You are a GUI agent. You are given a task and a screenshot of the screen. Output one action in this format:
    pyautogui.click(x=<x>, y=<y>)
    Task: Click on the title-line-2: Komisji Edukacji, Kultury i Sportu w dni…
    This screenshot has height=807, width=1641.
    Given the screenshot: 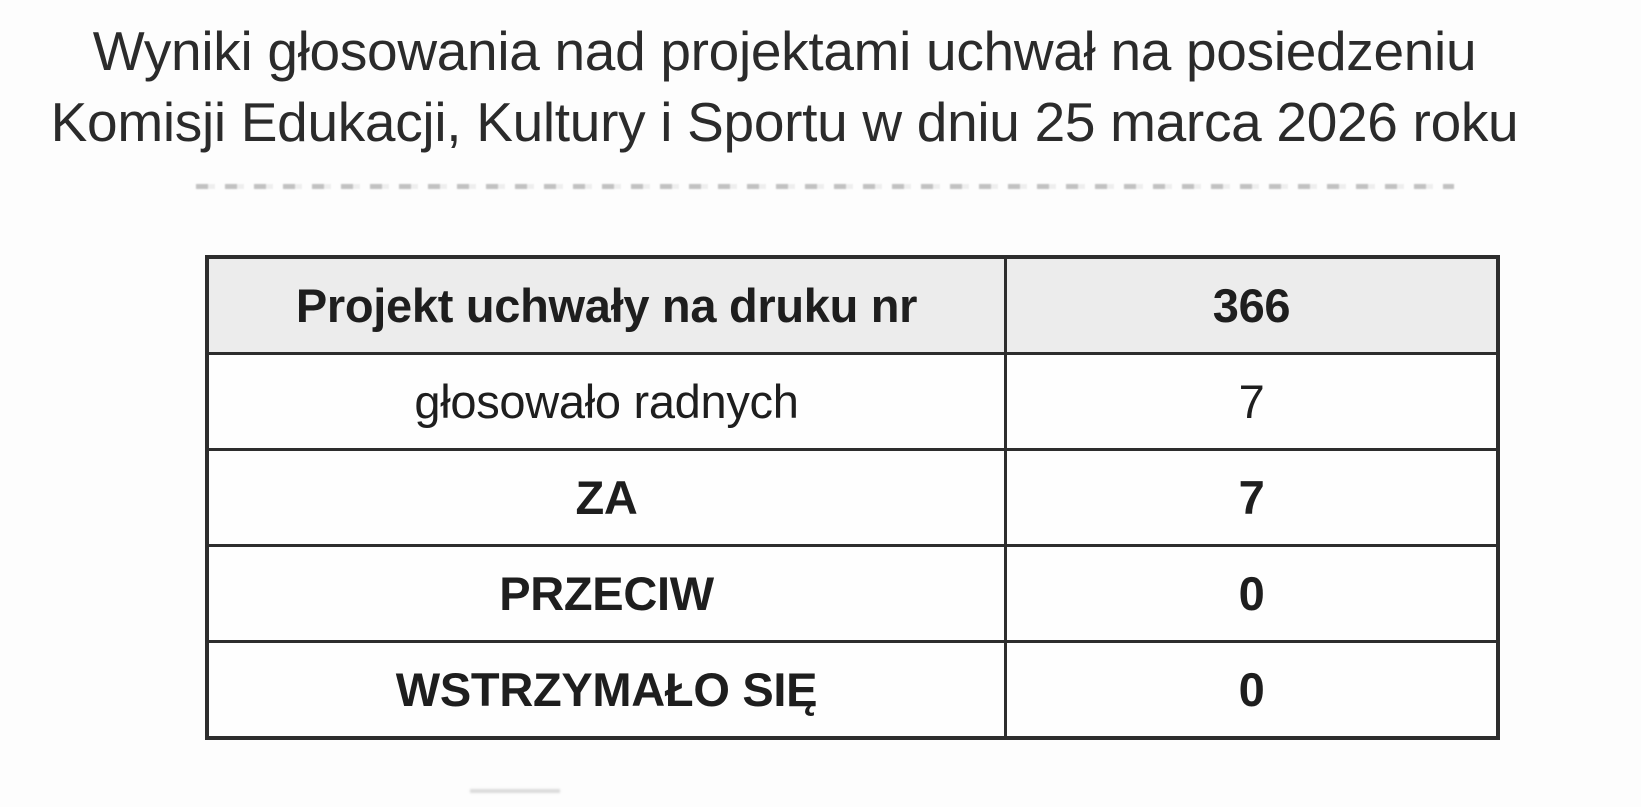 What is the action you would take?
    pyautogui.click(x=784, y=122)
    